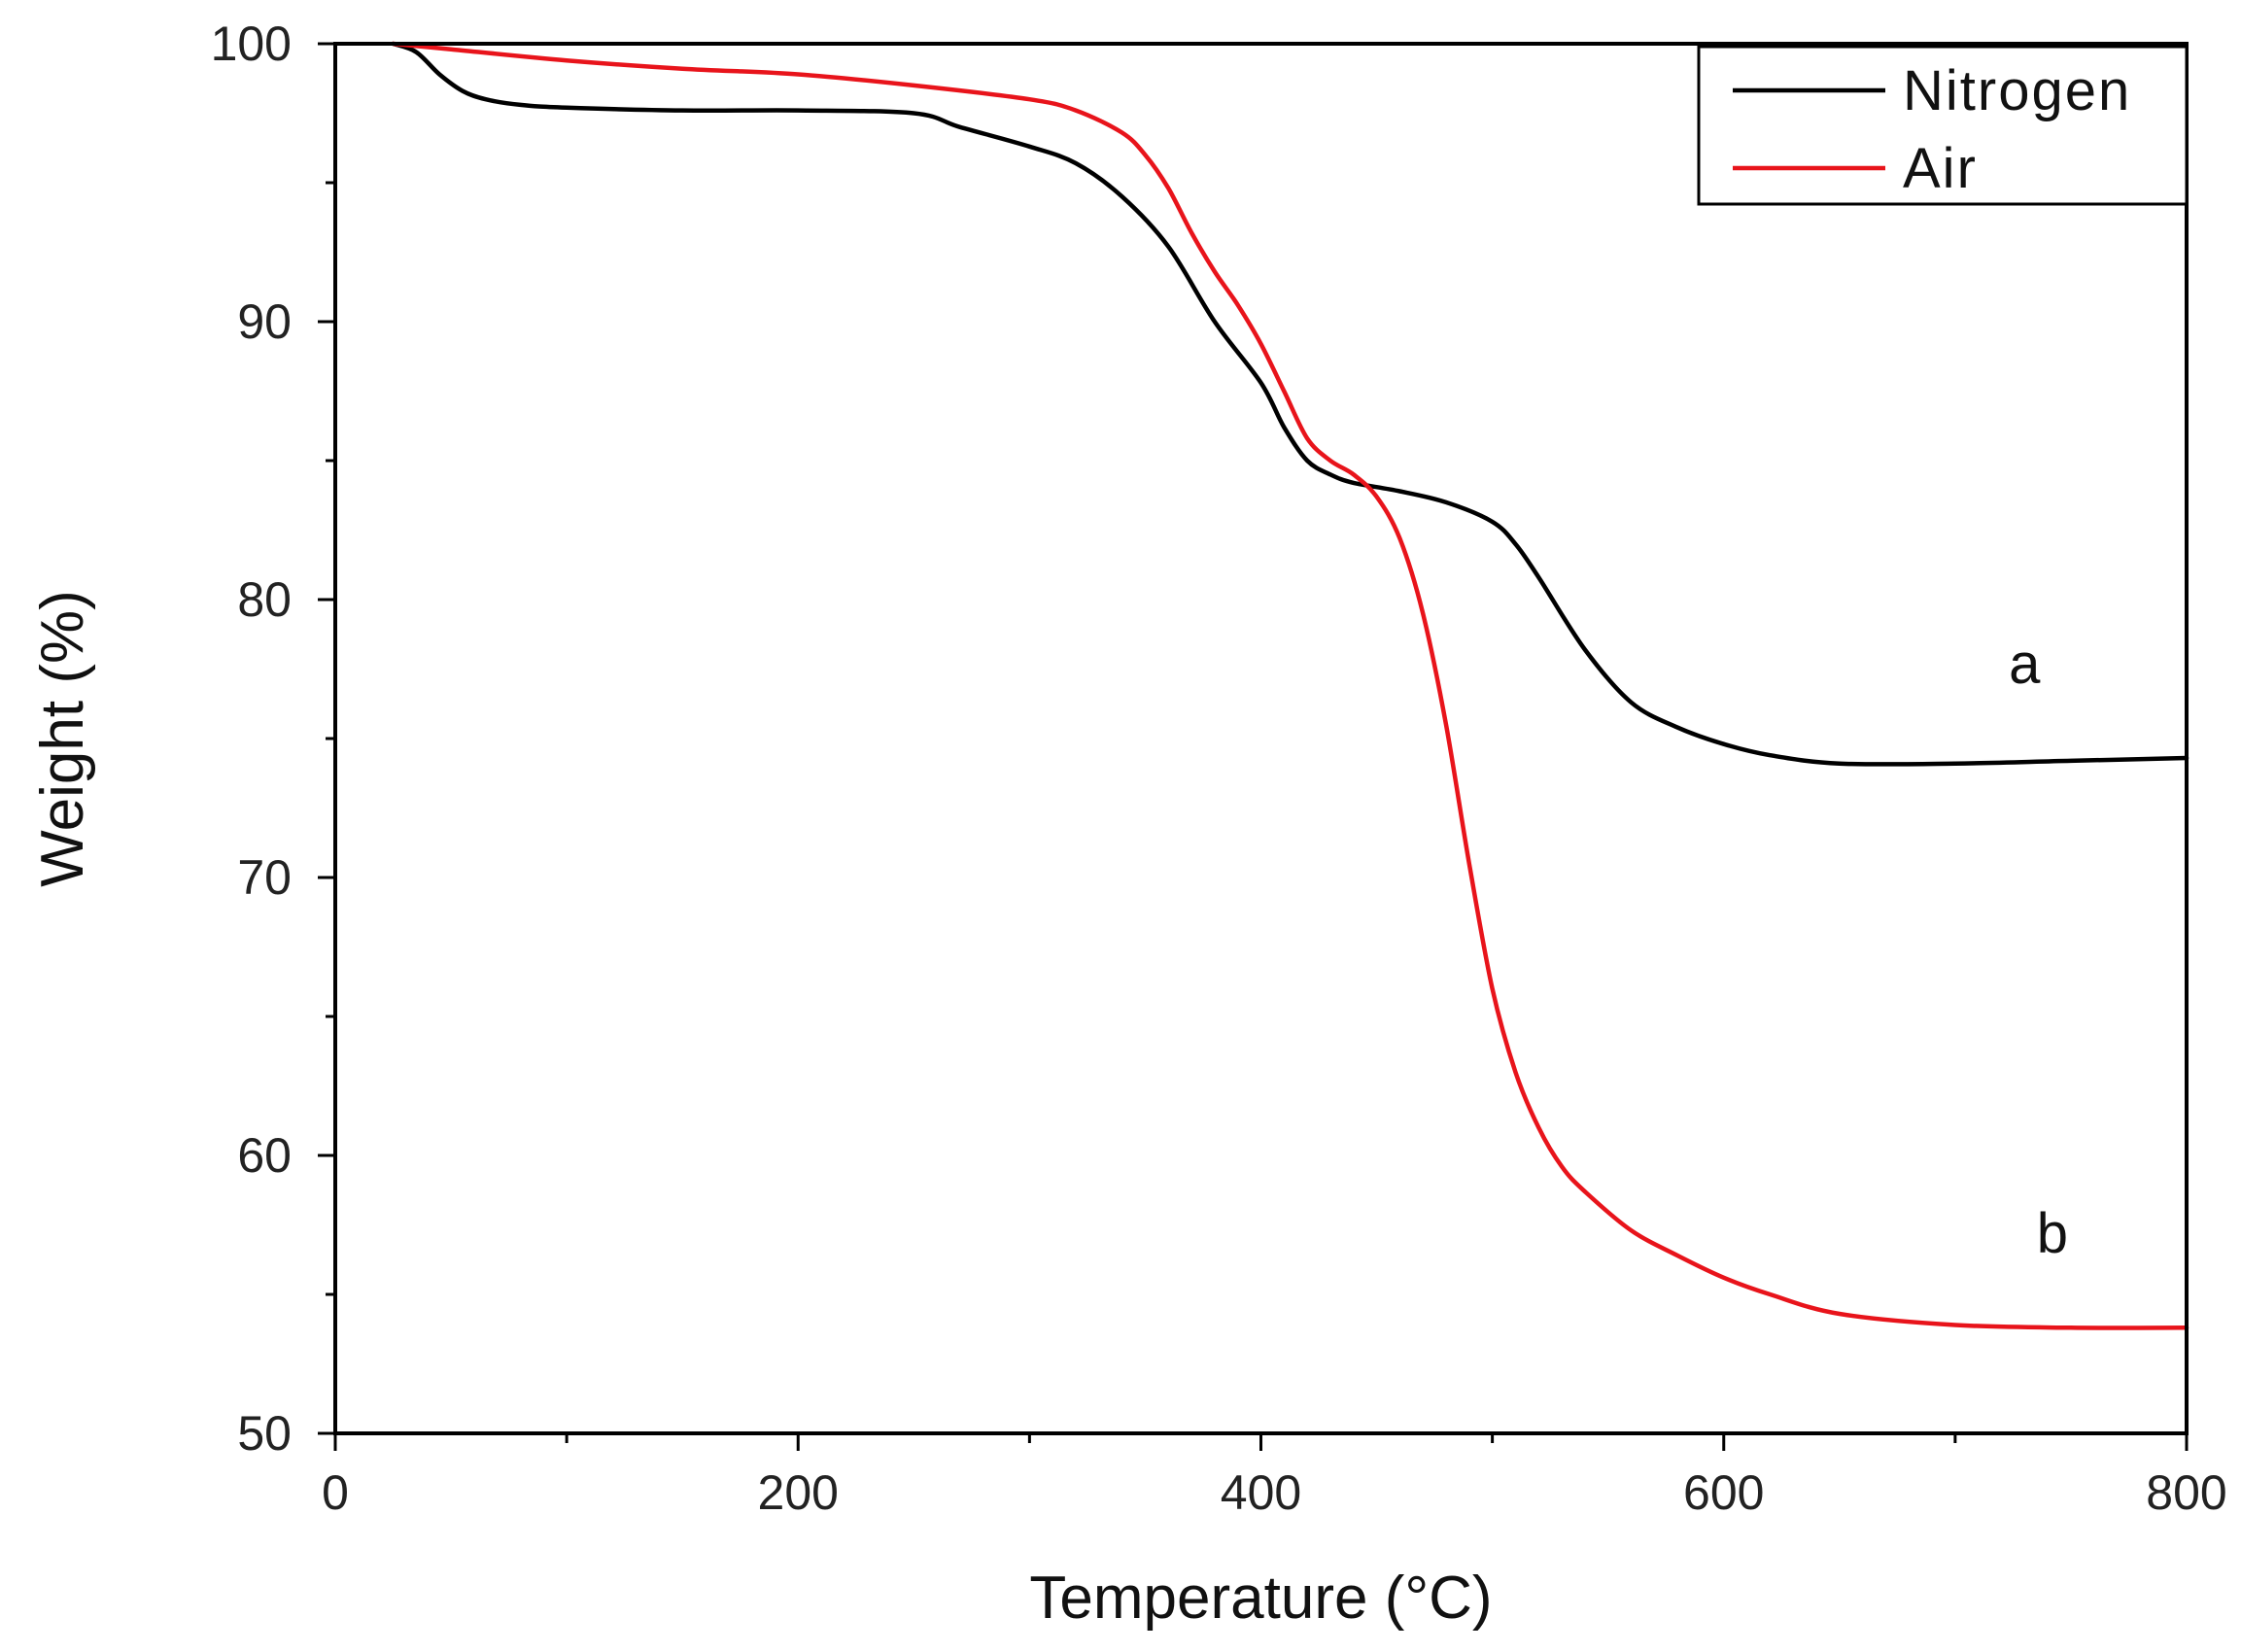 The width and height of the screenshot is (2241, 1652). I want to click on x-axis-title: Temperature (°C), so click(1260, 1599).